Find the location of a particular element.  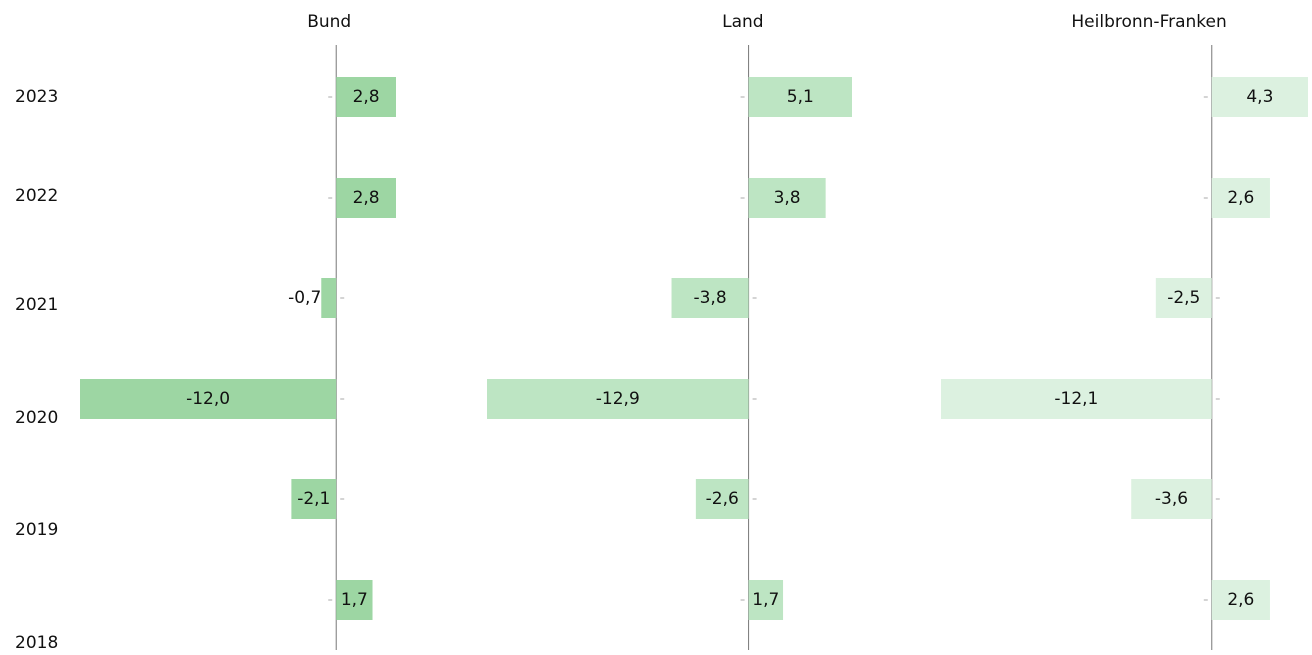

y-tick-label: 2021 is located at coordinates (36, 305).